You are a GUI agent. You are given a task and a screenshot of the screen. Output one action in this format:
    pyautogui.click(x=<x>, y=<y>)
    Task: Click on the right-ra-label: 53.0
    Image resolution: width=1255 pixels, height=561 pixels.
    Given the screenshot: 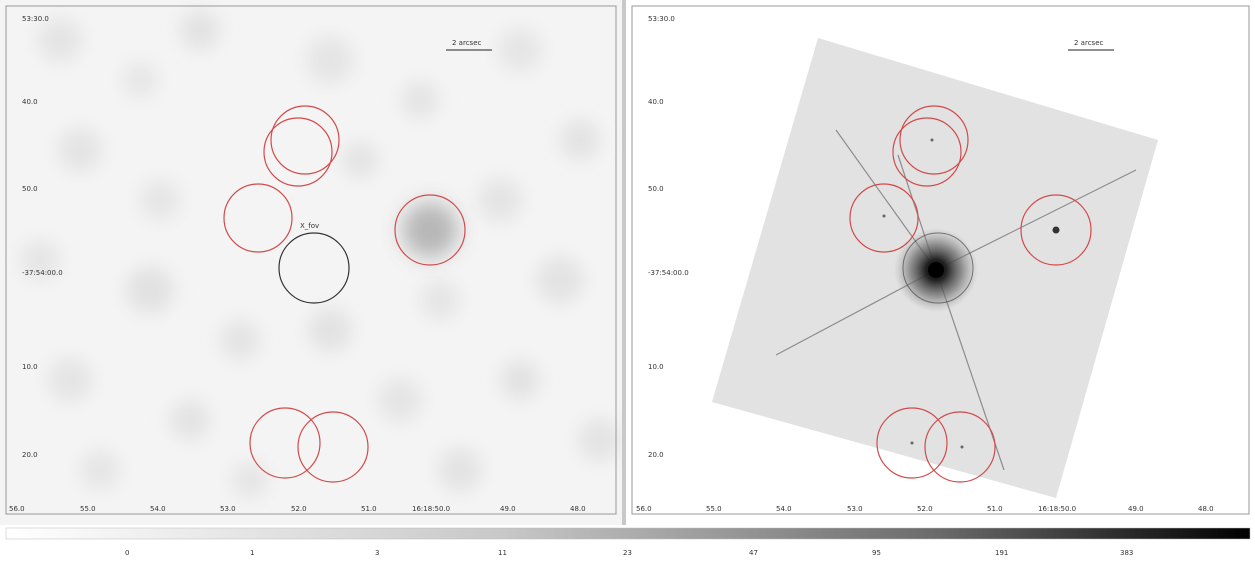 What is the action you would take?
    pyautogui.click(x=855, y=509)
    